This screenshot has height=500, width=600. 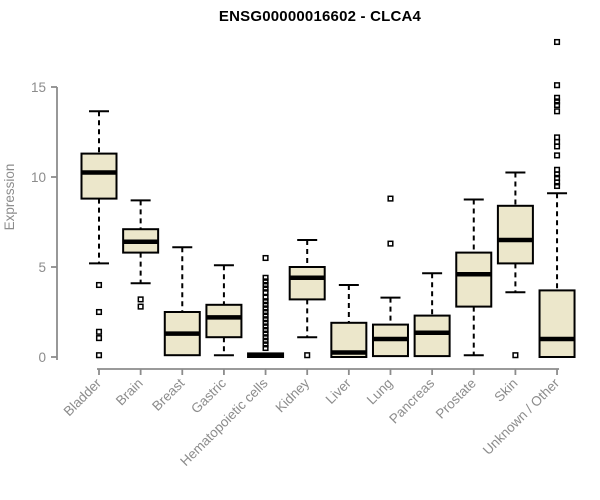 I want to click on x-category-label: Pancreas, so click(x=411, y=400).